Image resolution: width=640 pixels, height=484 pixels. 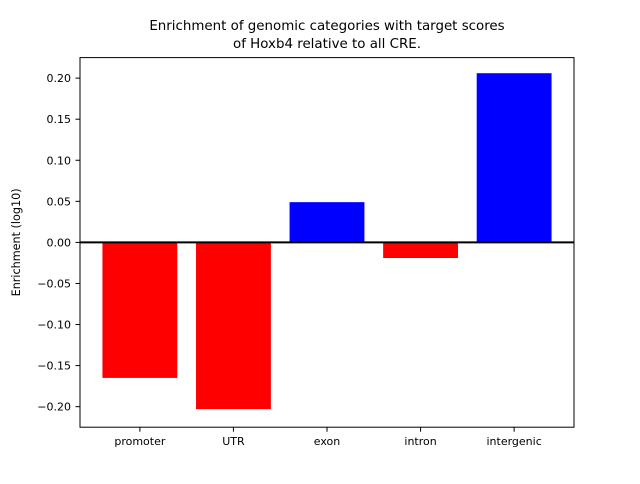 What do you see at coordinates (59, 160) in the screenshot?
I see `y-tick-label: 0.10` at bounding box center [59, 160].